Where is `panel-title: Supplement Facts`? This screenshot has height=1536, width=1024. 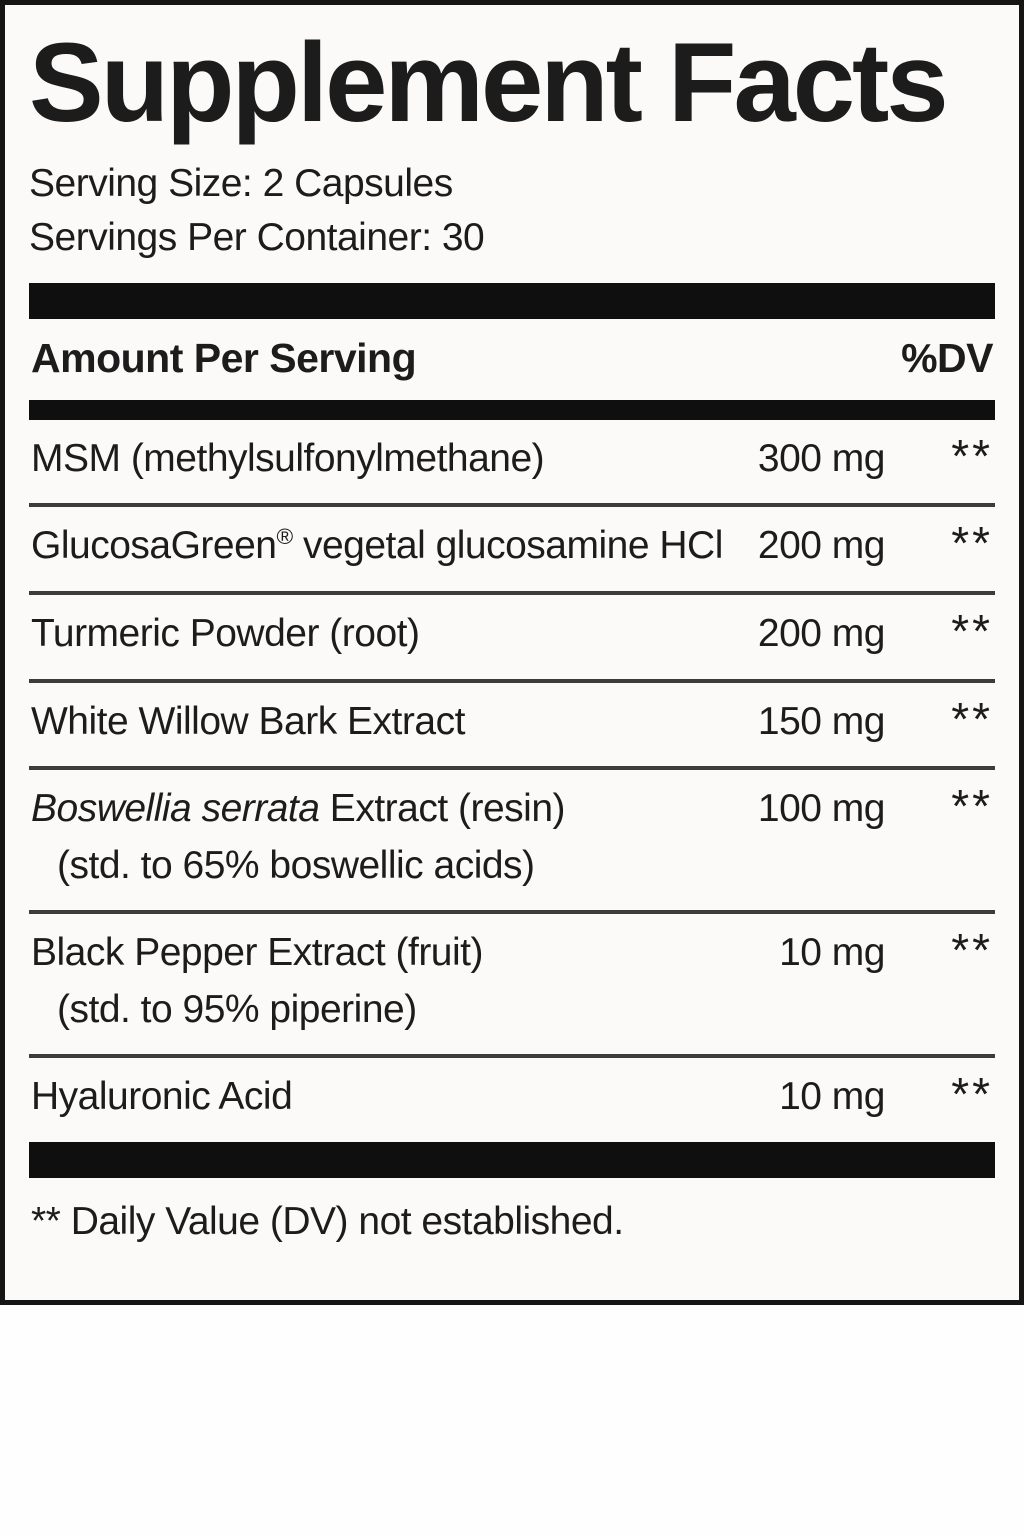
panel-title: Supplement Facts is located at coordinates (489, 82).